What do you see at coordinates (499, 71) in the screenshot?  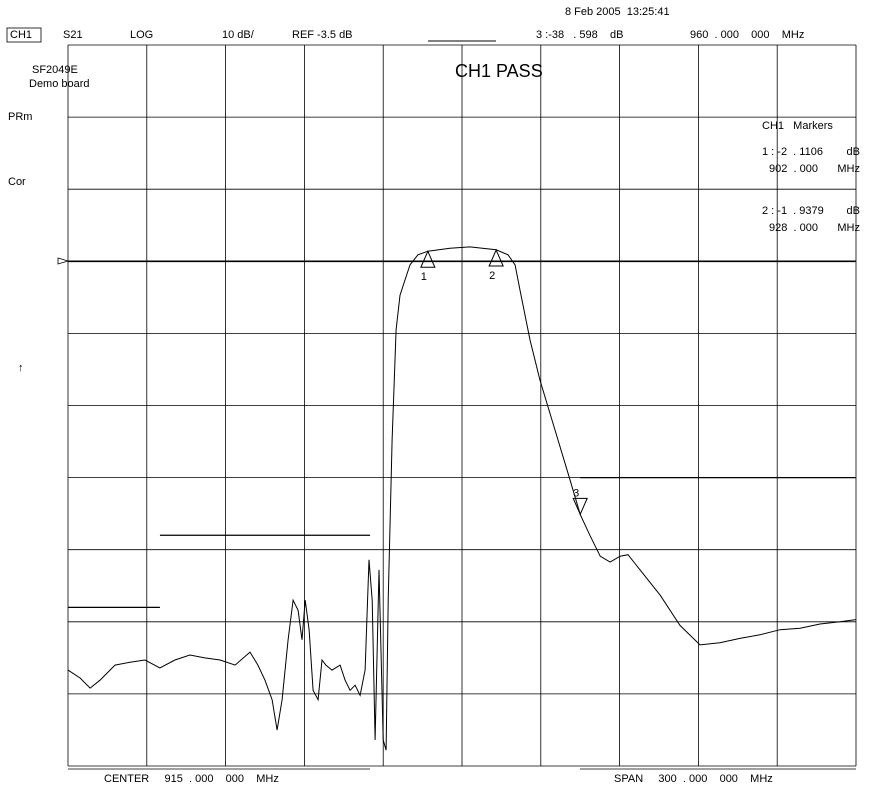 I see `chart-title: CH1 PASS` at bounding box center [499, 71].